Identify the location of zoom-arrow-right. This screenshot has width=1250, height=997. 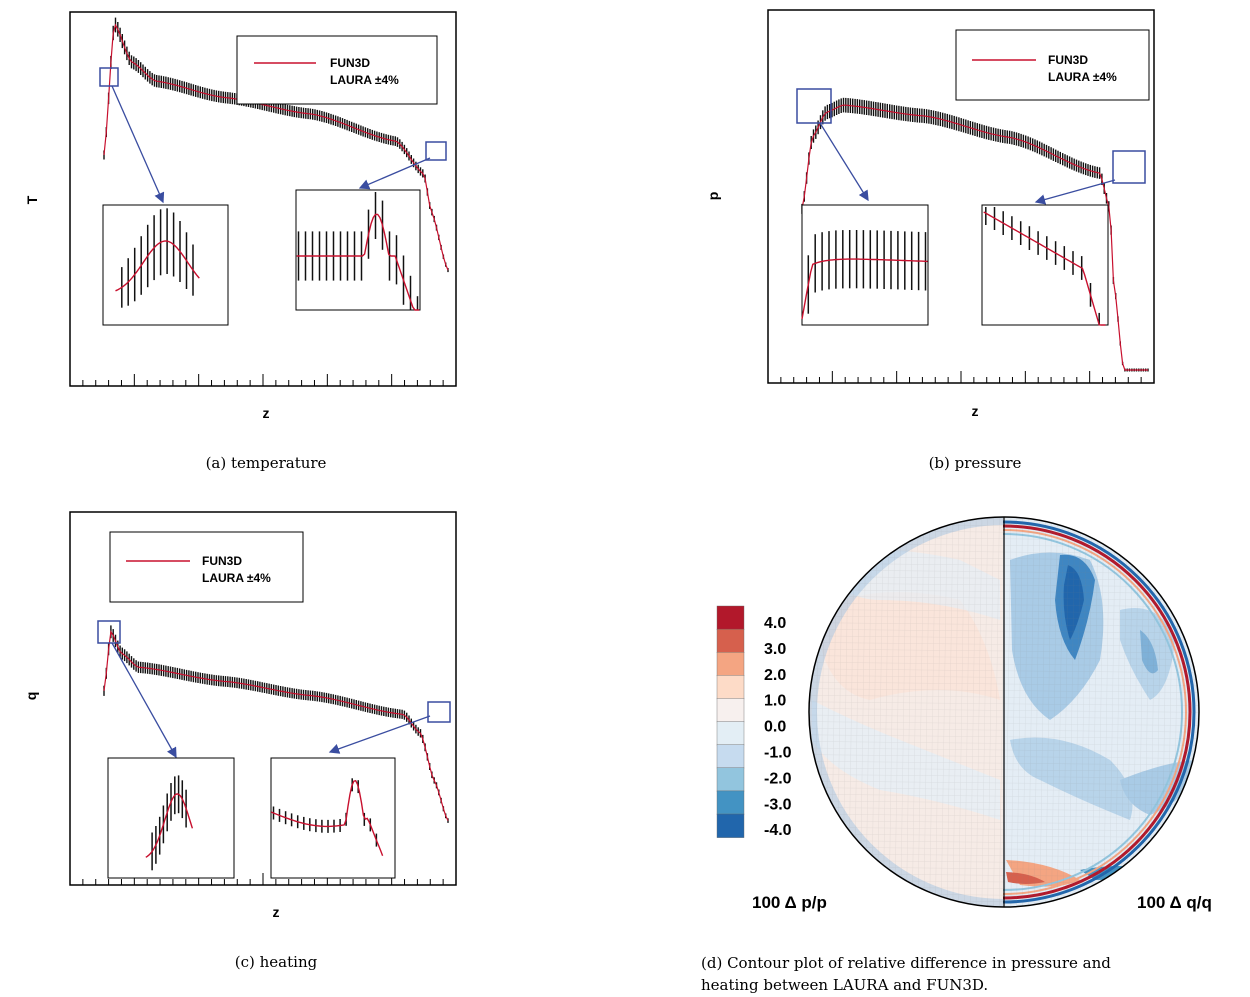
(1075, 192).